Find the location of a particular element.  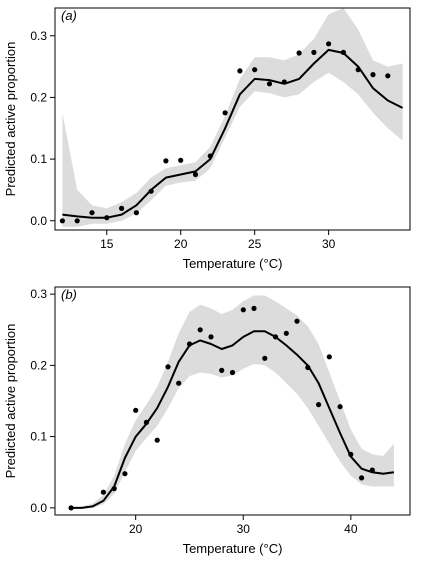

panel-label: (b) is located at coordinates (69, 294).